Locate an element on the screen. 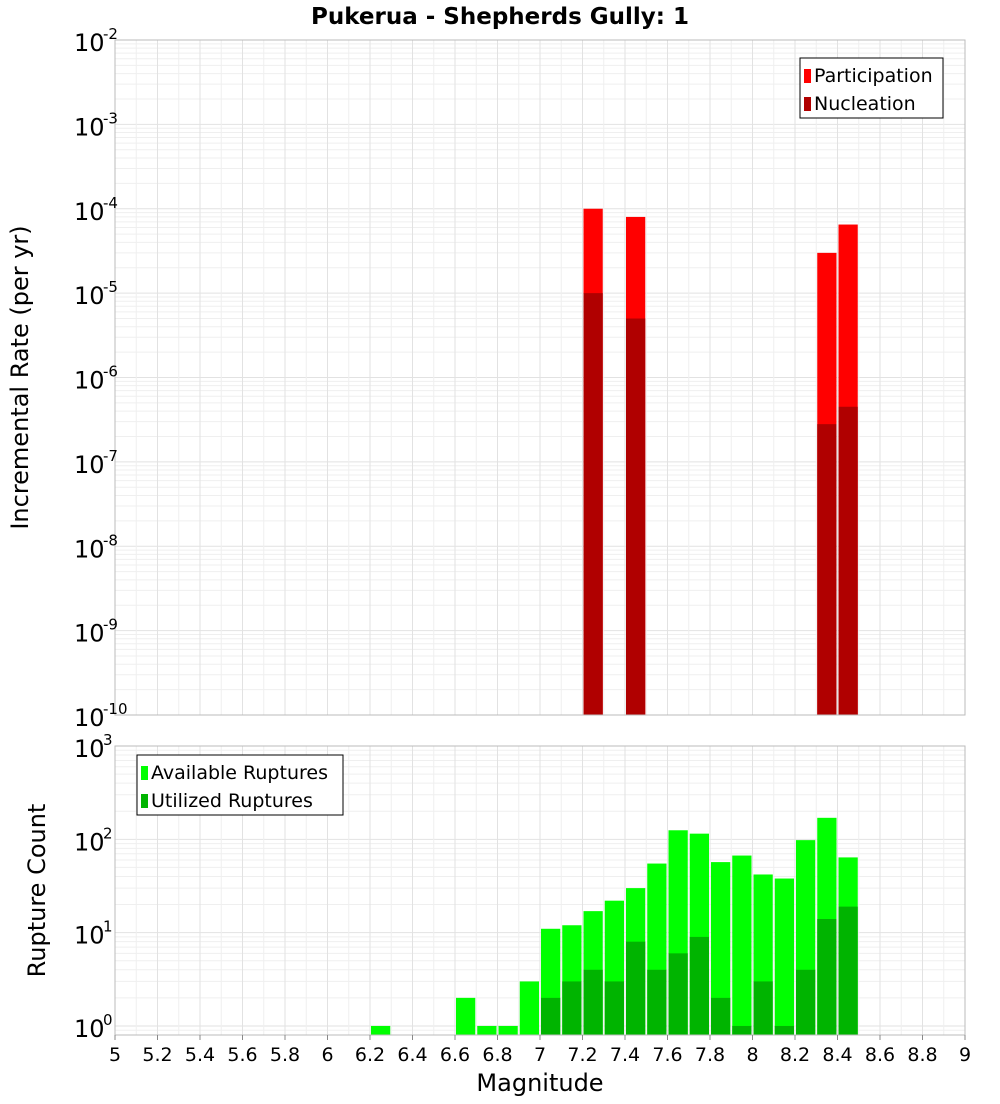 This screenshot has height=1104, width=1000. y-tick-exponent: -7 is located at coordinates (110, 456).